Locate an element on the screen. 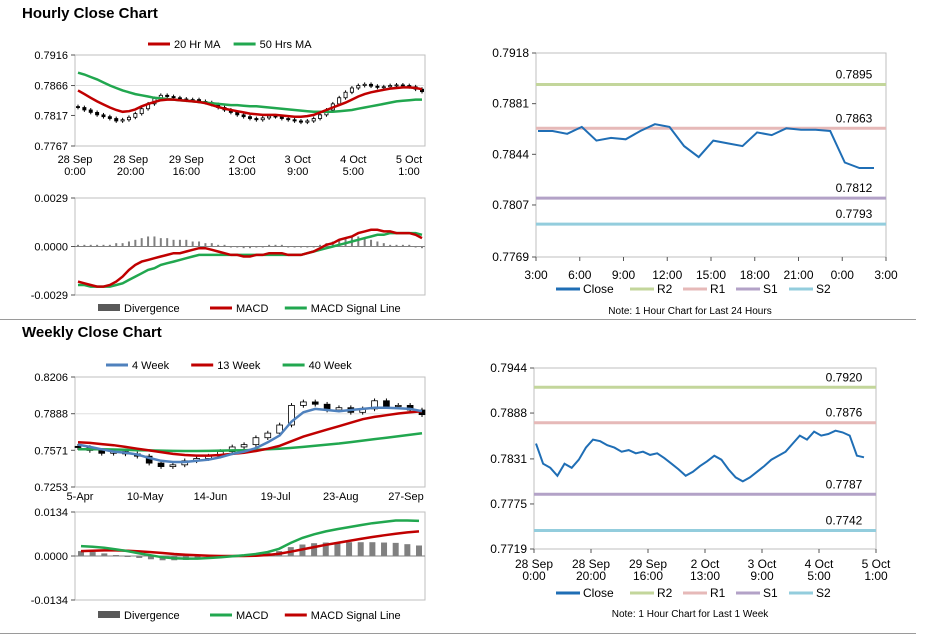  level-label-s1: 0.7812 is located at coordinates (854, 188).